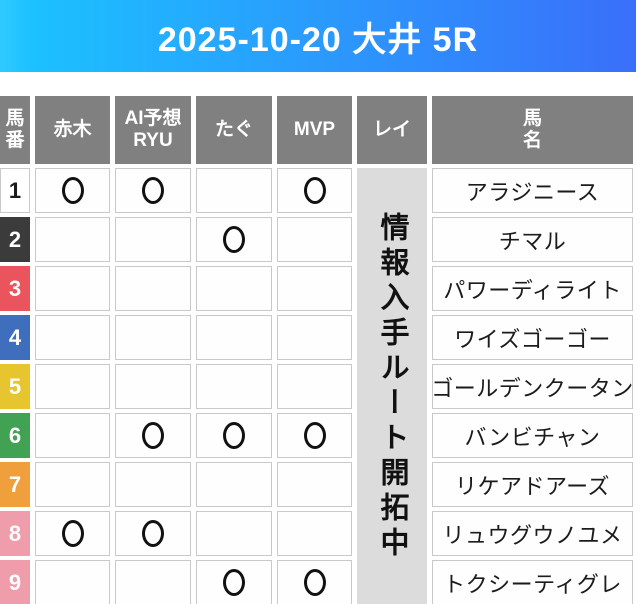  What do you see at coordinates (532, 190) in the screenshot?
I see `horse-name-cell: アラジニース` at bounding box center [532, 190].